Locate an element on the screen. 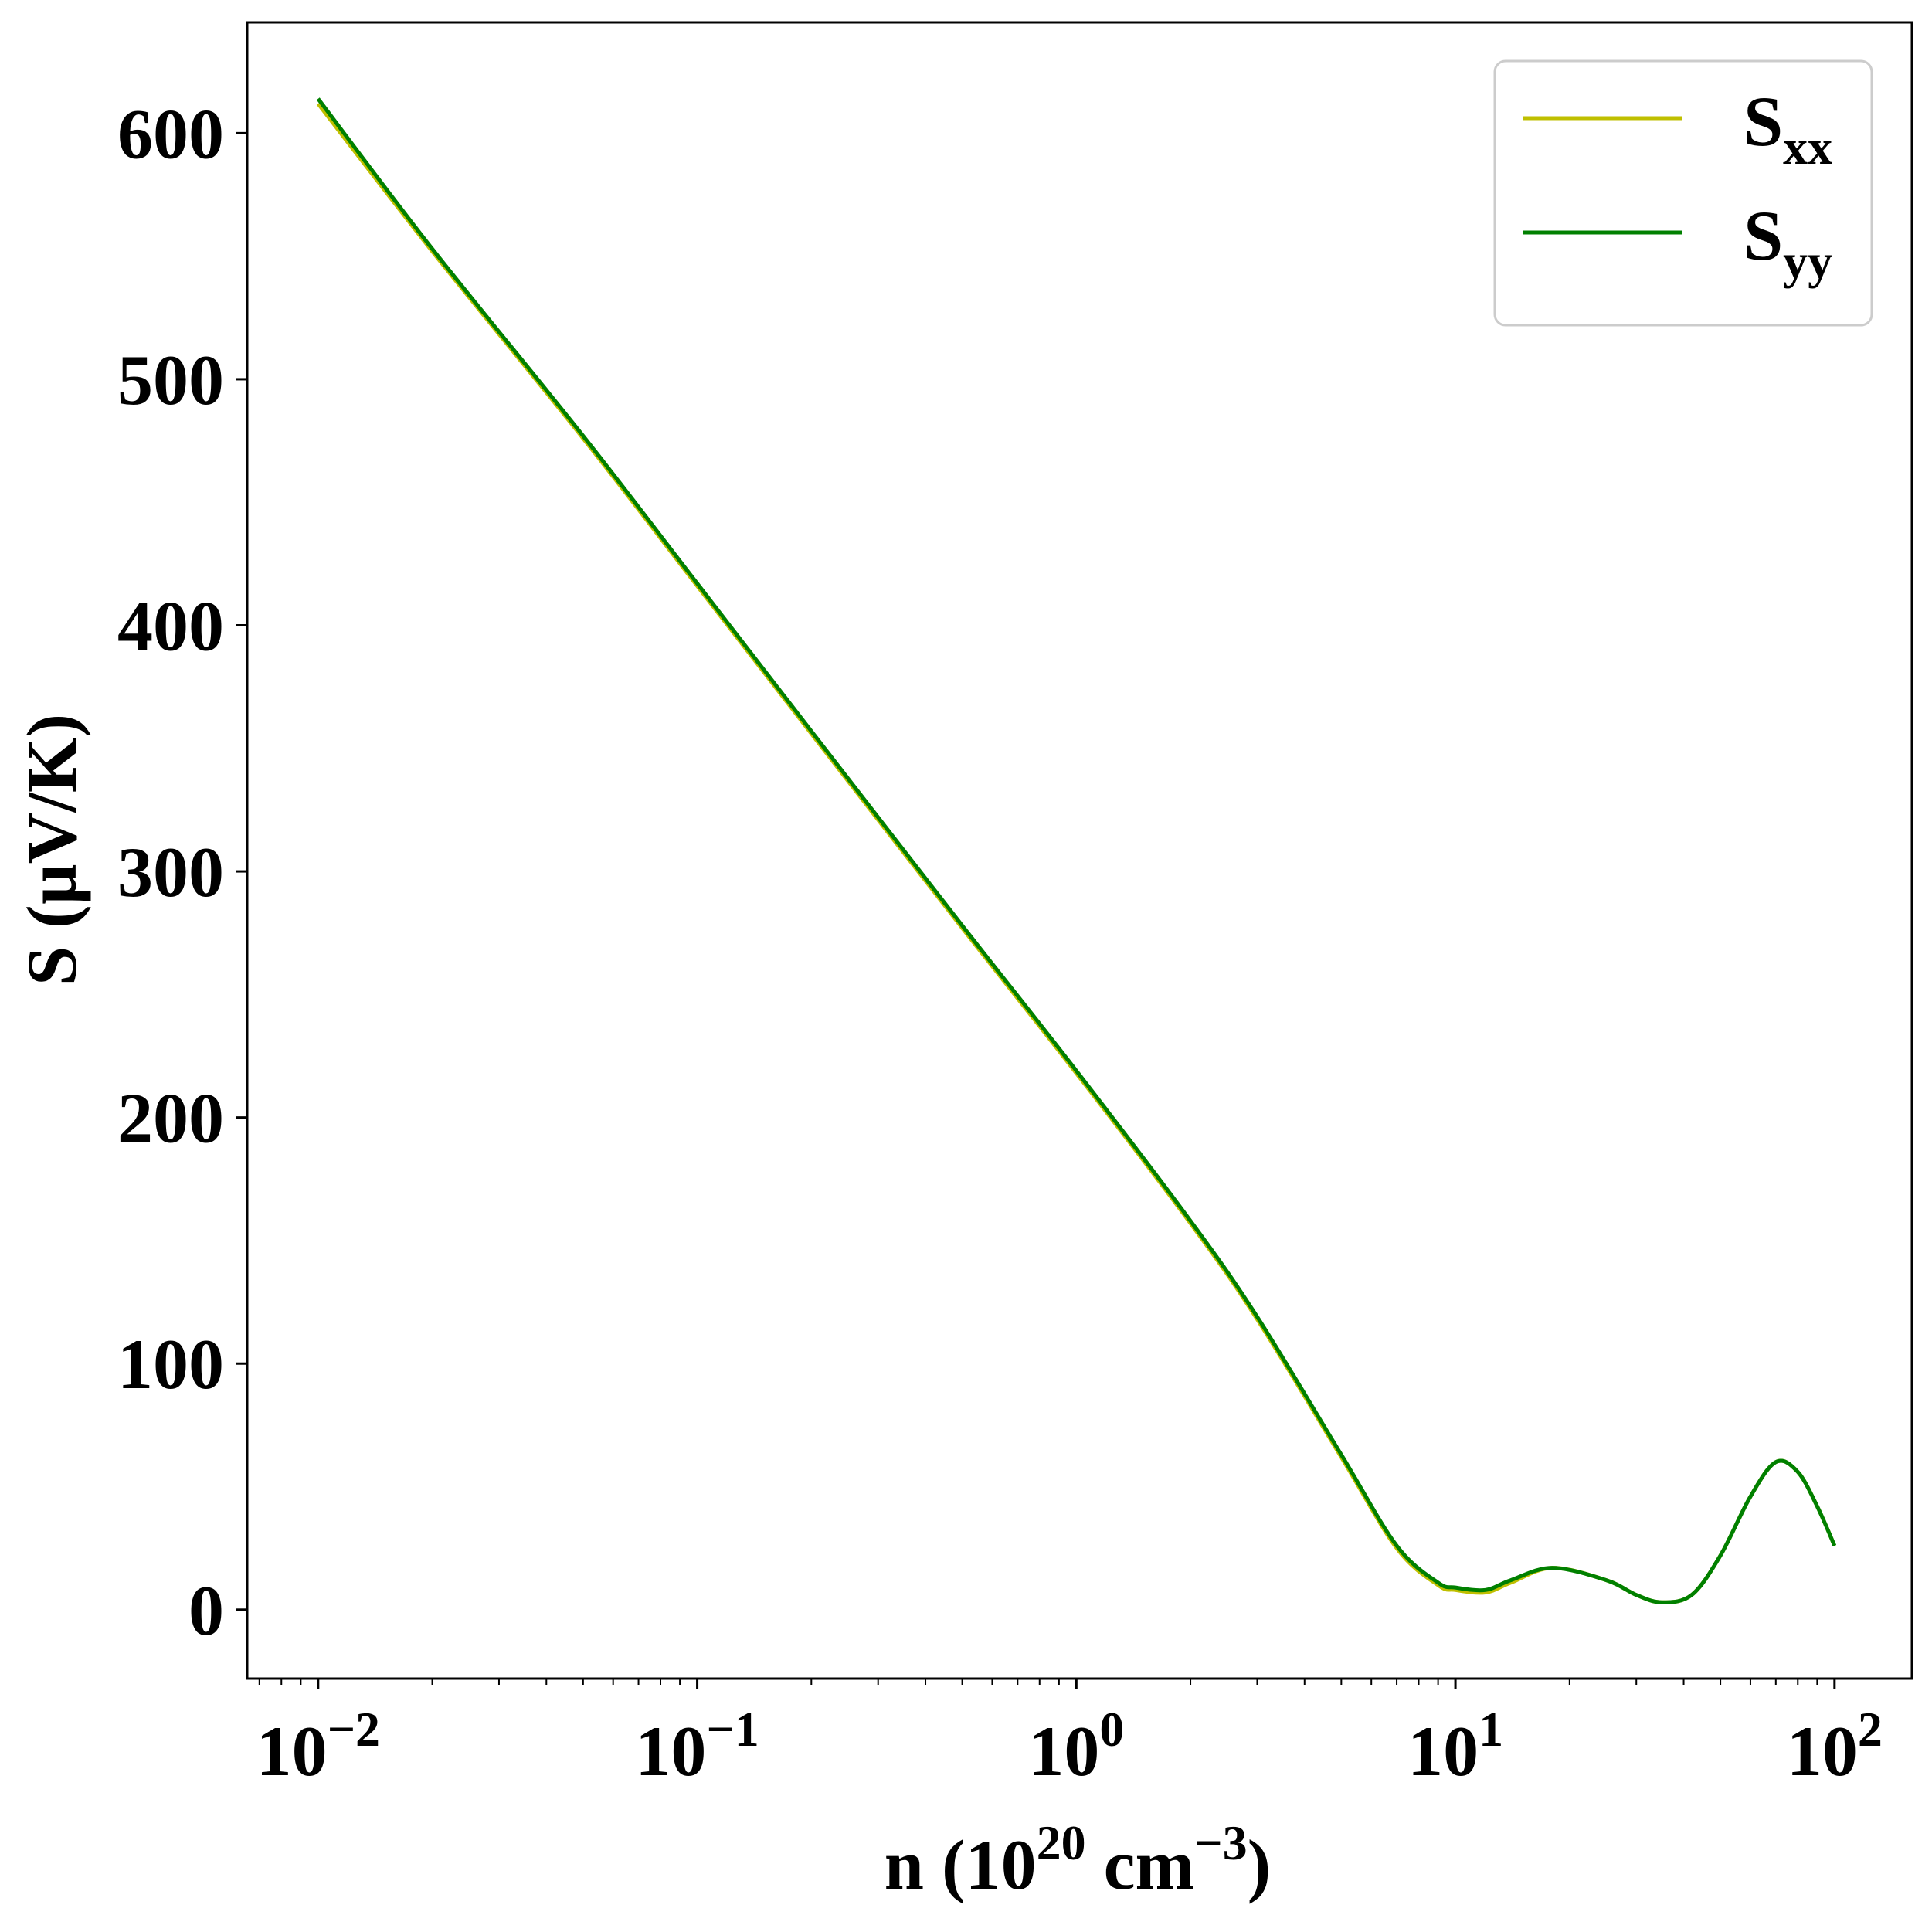 The width and height of the screenshot is (1932, 1925). legend-label-syy: Syy is located at coordinates (1788, 242).